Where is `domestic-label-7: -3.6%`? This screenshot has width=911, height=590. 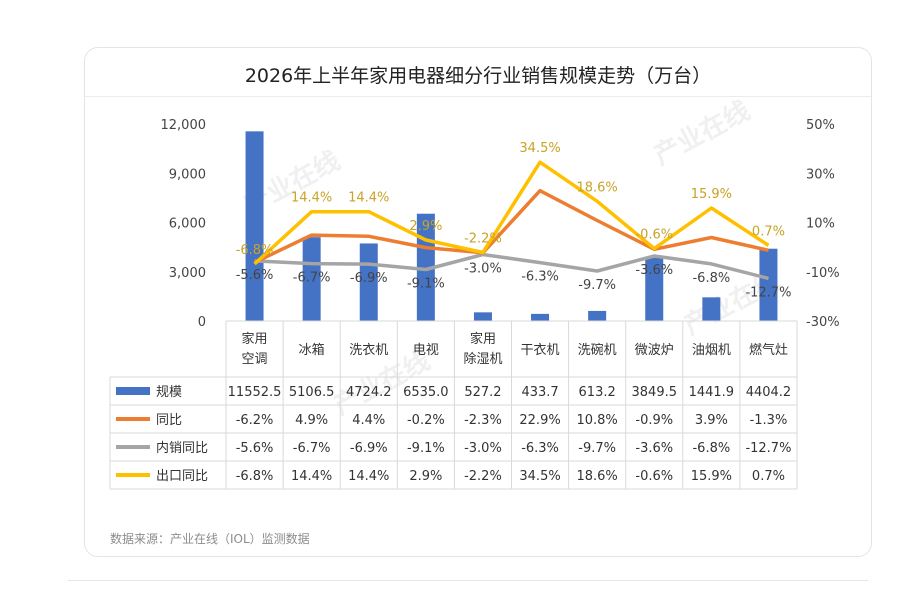 domestic-label-7: -3.6% is located at coordinates (654, 270).